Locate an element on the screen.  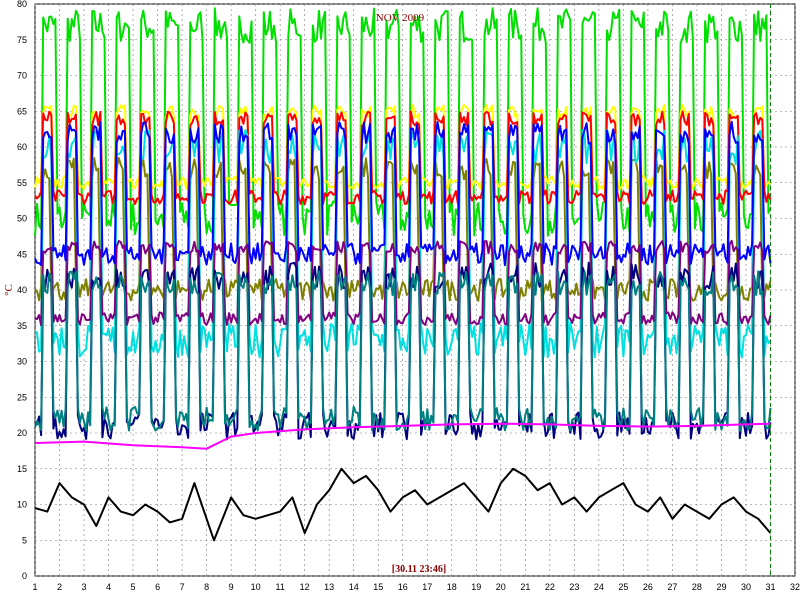
x-tick-label: 1 is located at coordinates (34, 587).